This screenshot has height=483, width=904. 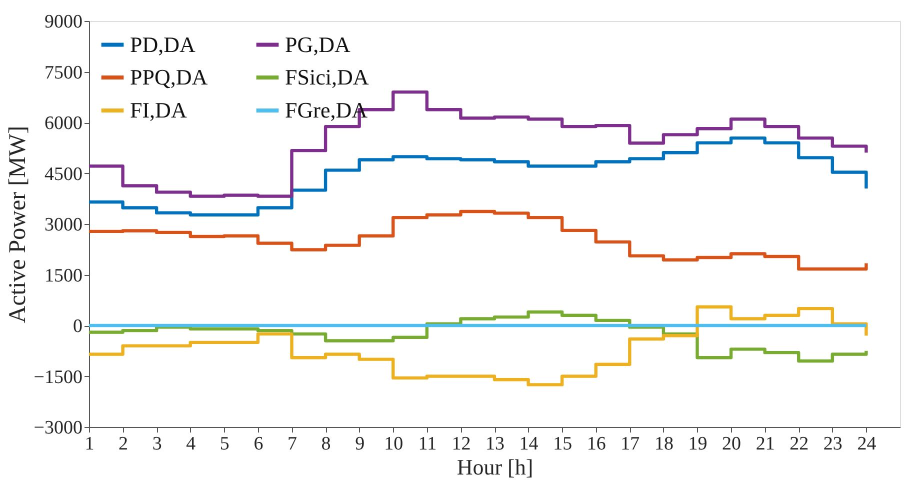 I want to click on x-tick-label: 2, so click(x=123, y=444).